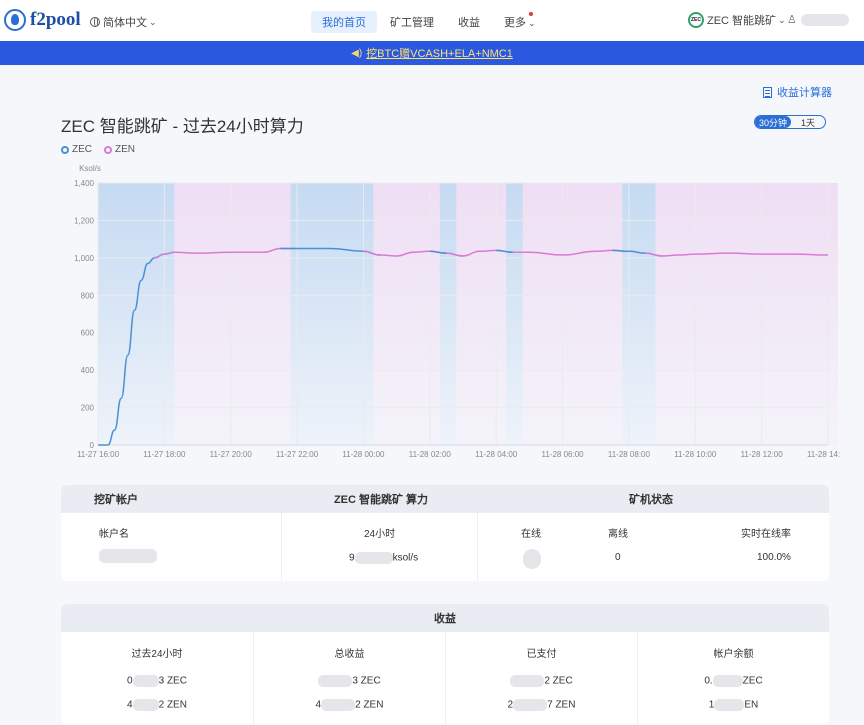  What do you see at coordinates (88, 295) in the screenshot?
I see `y-tick-label: 800` at bounding box center [88, 295].